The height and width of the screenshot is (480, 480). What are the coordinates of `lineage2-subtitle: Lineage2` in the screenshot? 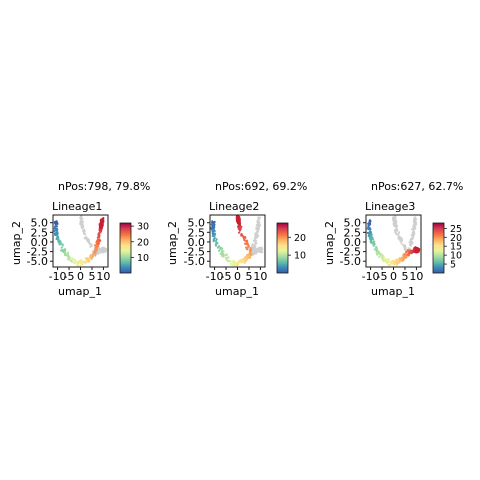 It's located at (234, 206).